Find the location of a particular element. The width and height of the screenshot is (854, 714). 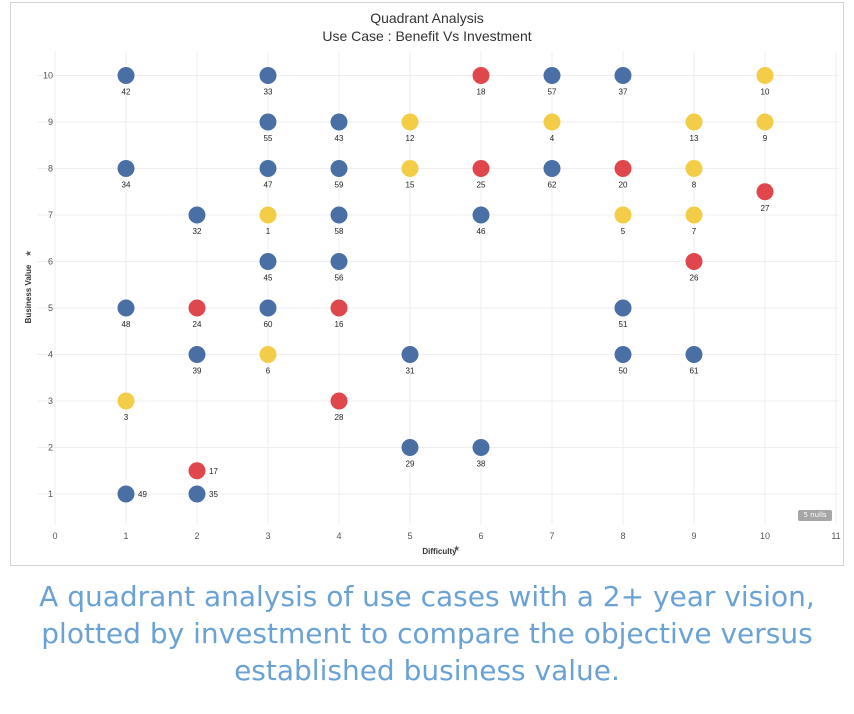

data-label: 61 is located at coordinates (694, 371).